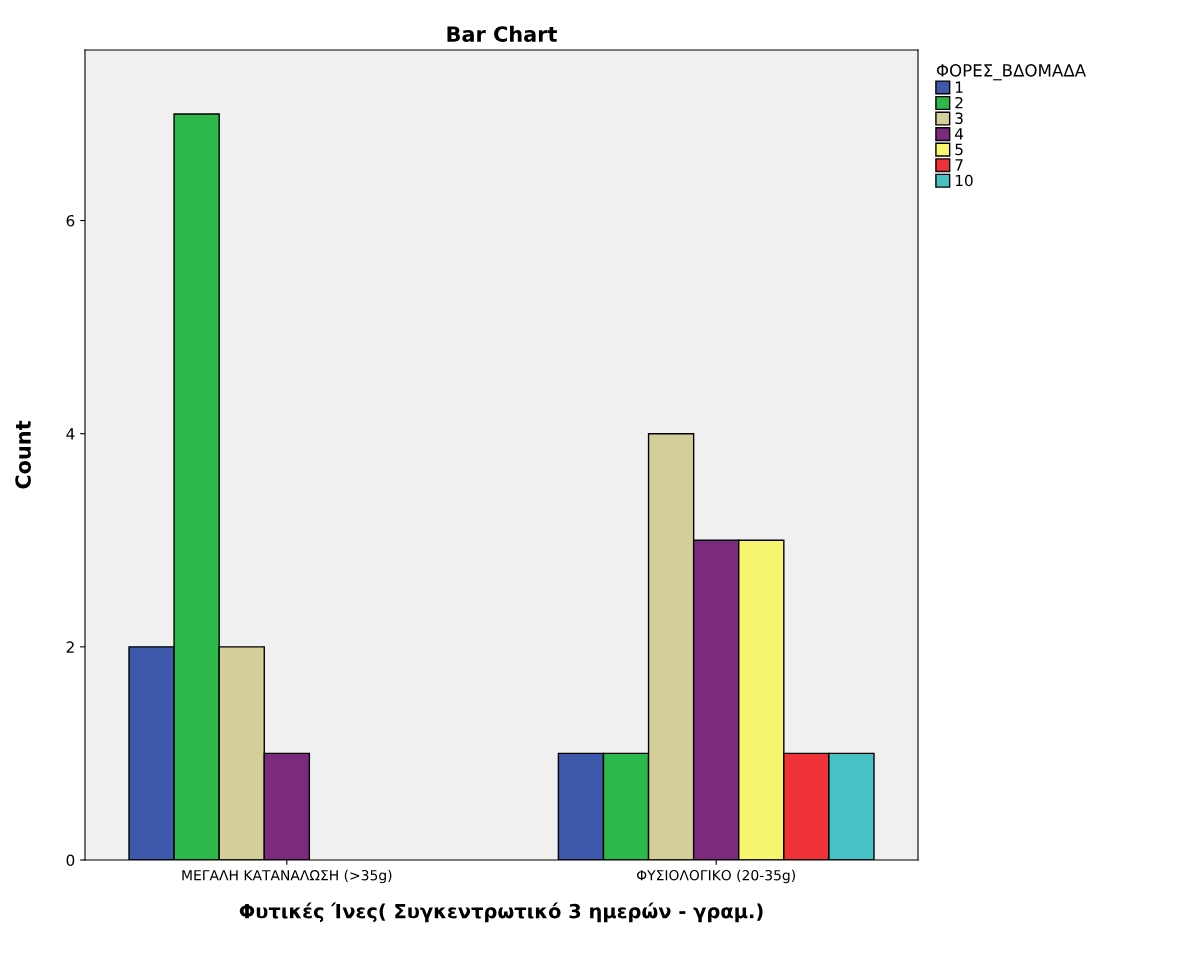  Describe the element at coordinates (70, 647) in the screenshot. I see `y-tick-label: 2` at that location.